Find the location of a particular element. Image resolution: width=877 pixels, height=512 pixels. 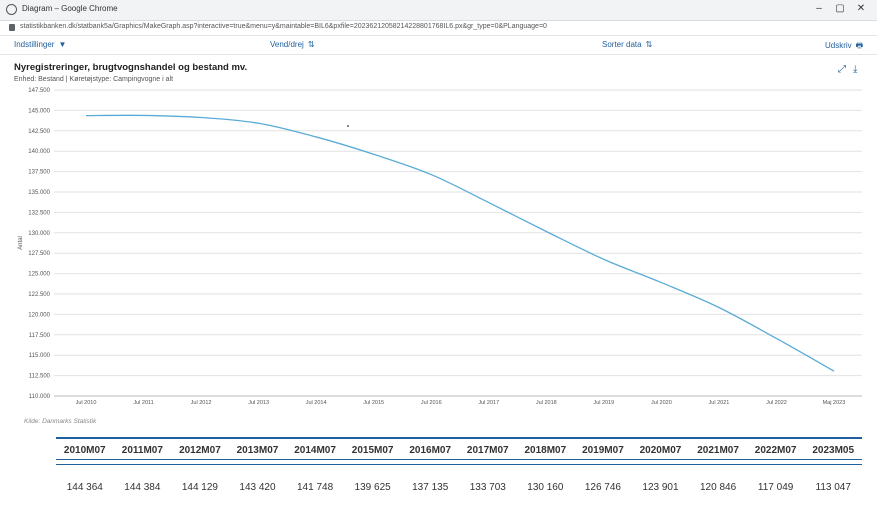

table-header-cell: 2019M07 is located at coordinates (603, 450).